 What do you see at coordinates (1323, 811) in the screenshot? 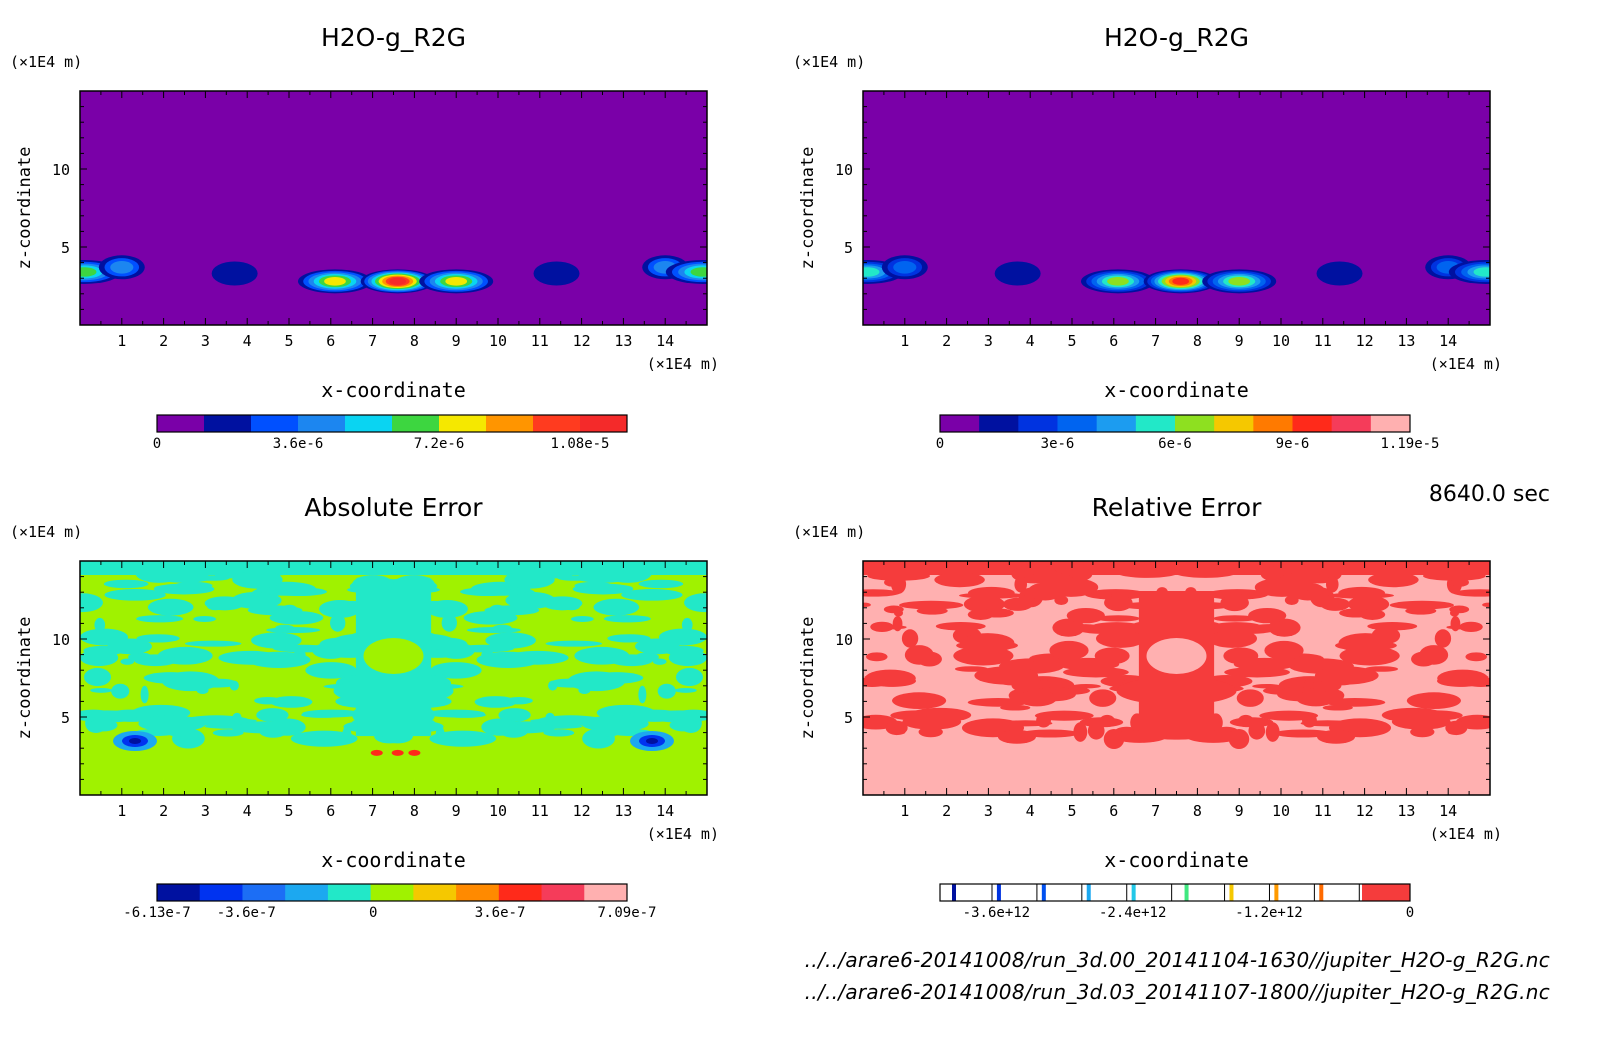
I see `x-tick-label: 11` at bounding box center [1323, 811].